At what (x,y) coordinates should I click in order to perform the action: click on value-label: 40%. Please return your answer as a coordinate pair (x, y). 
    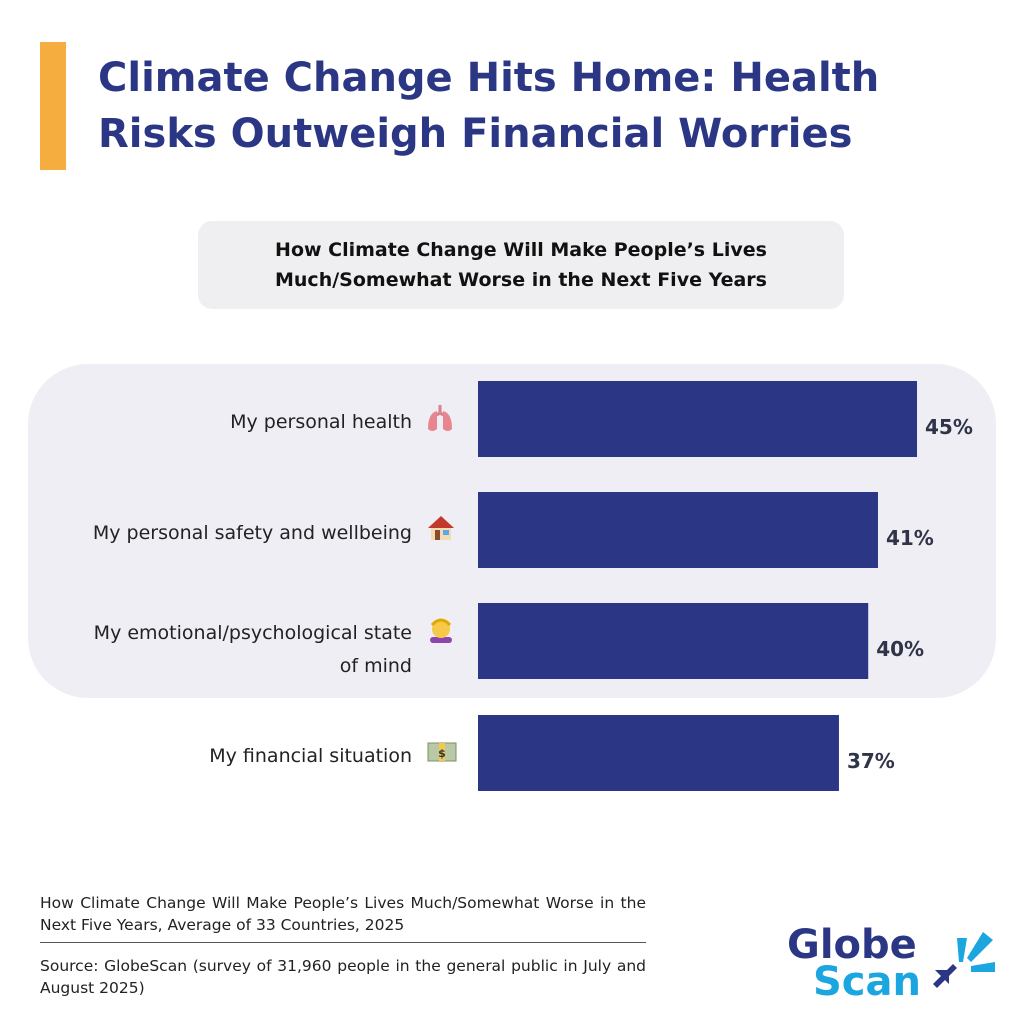
    Looking at the image, I should click on (900, 649).